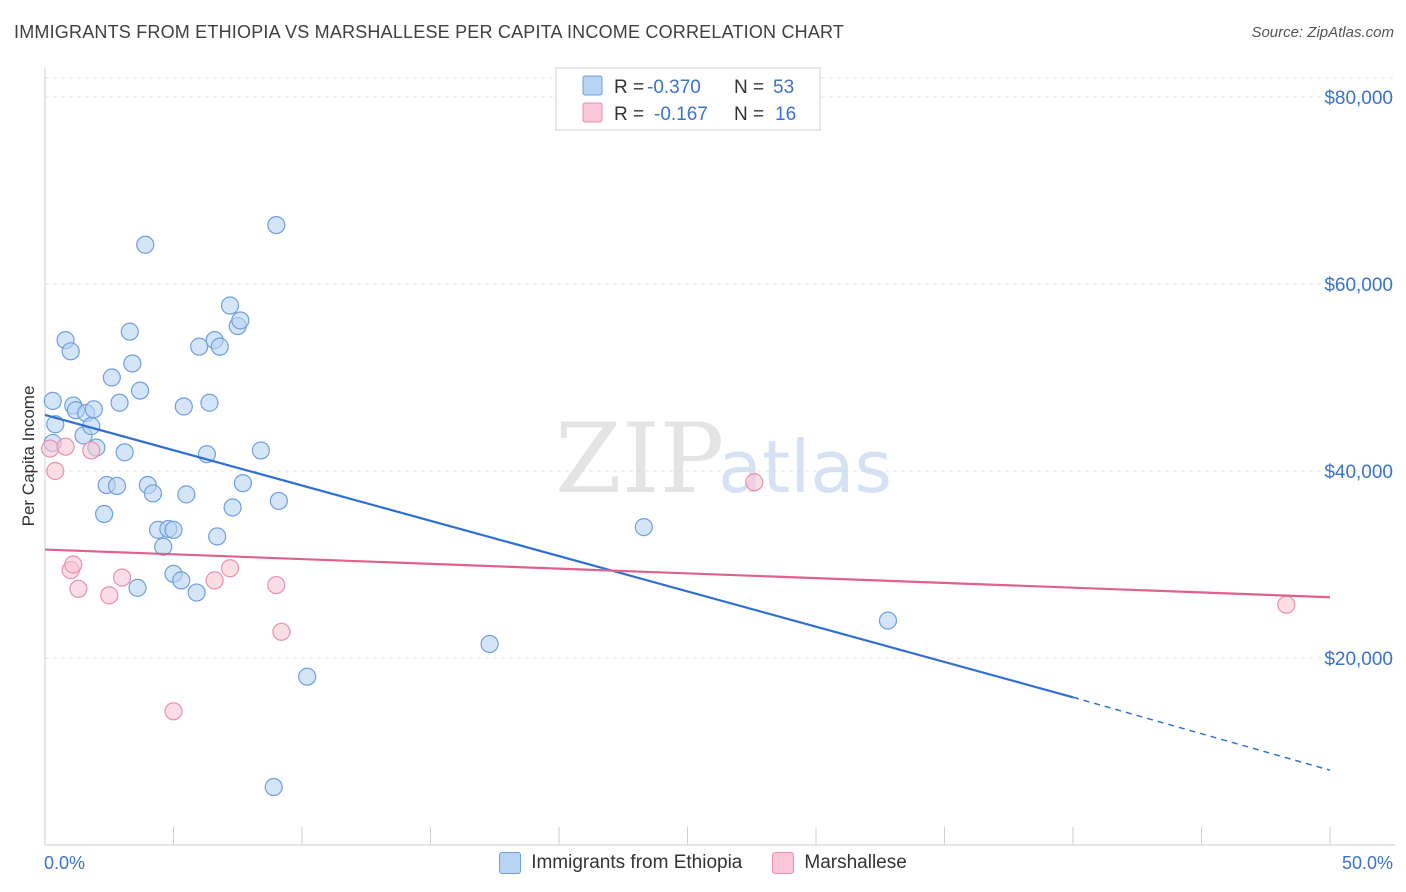 This screenshot has height=892, width=1406. What do you see at coordinates (1358, 659) in the screenshot?
I see `y-tick-label: $20,000` at bounding box center [1358, 659].